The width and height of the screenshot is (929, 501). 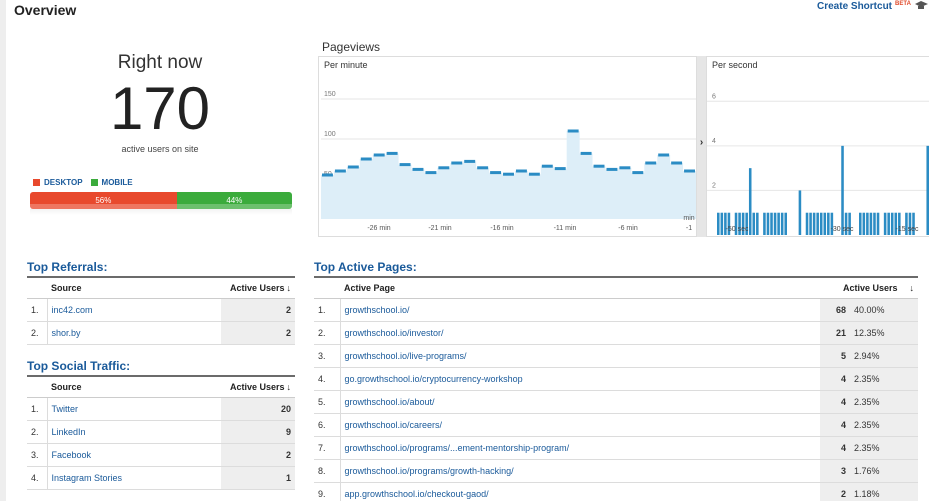 I want to click on active-page-column-header: Active Page, so click(x=580, y=287).